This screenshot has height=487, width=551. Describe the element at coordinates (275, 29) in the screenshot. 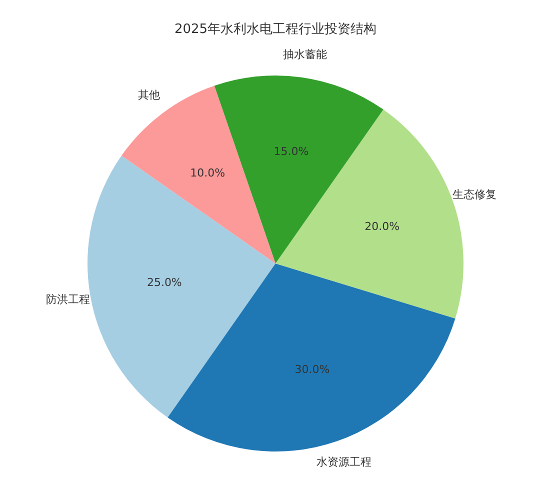

I see `chart-title: 2025年水利水电工程行业投资结构` at that location.